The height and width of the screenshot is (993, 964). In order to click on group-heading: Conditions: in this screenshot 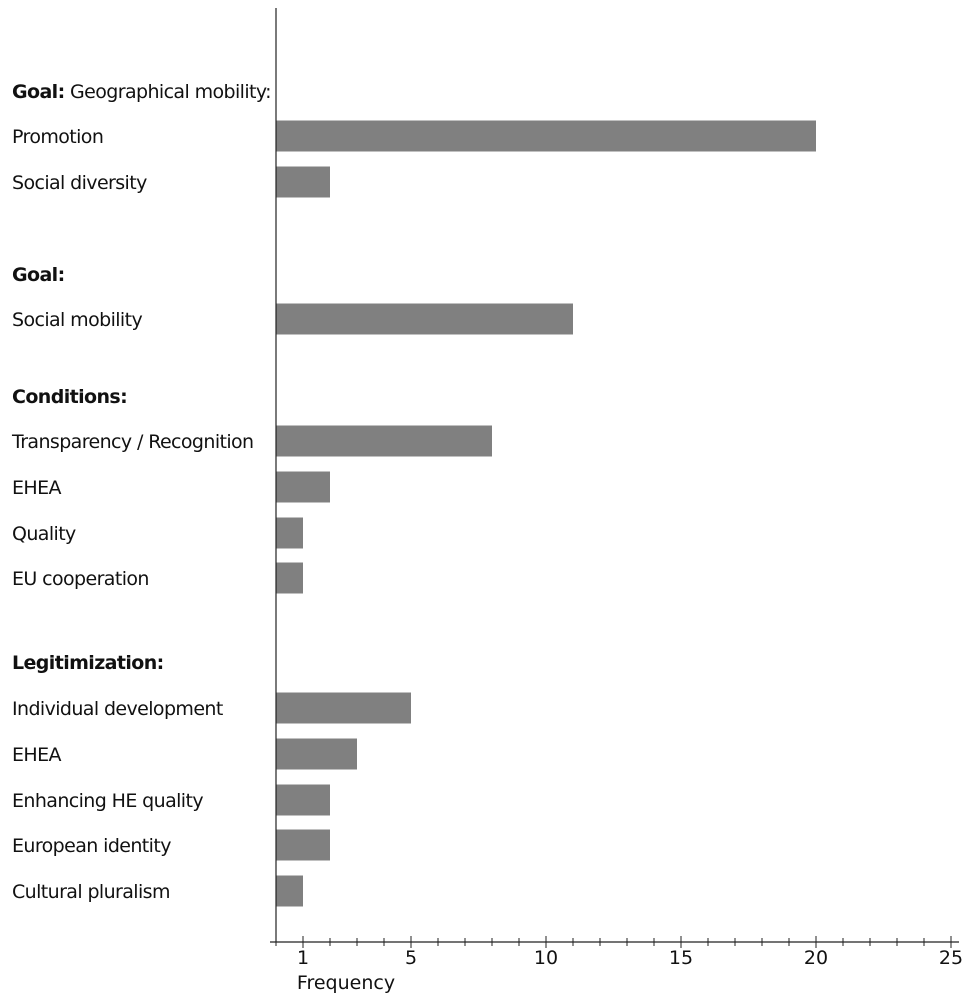, I will do `click(69, 397)`.